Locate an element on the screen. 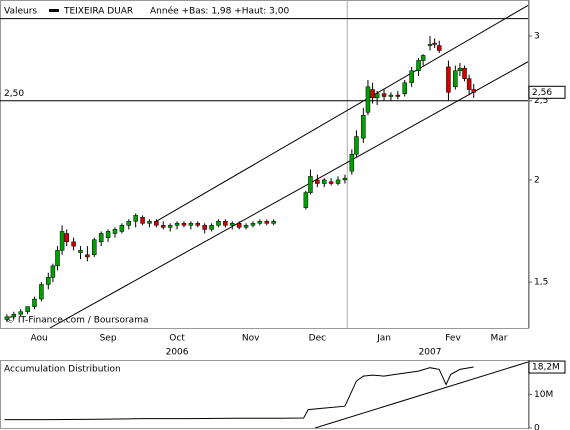 This screenshot has height=430, width=570. x-tick-label: Mar is located at coordinates (499, 339).